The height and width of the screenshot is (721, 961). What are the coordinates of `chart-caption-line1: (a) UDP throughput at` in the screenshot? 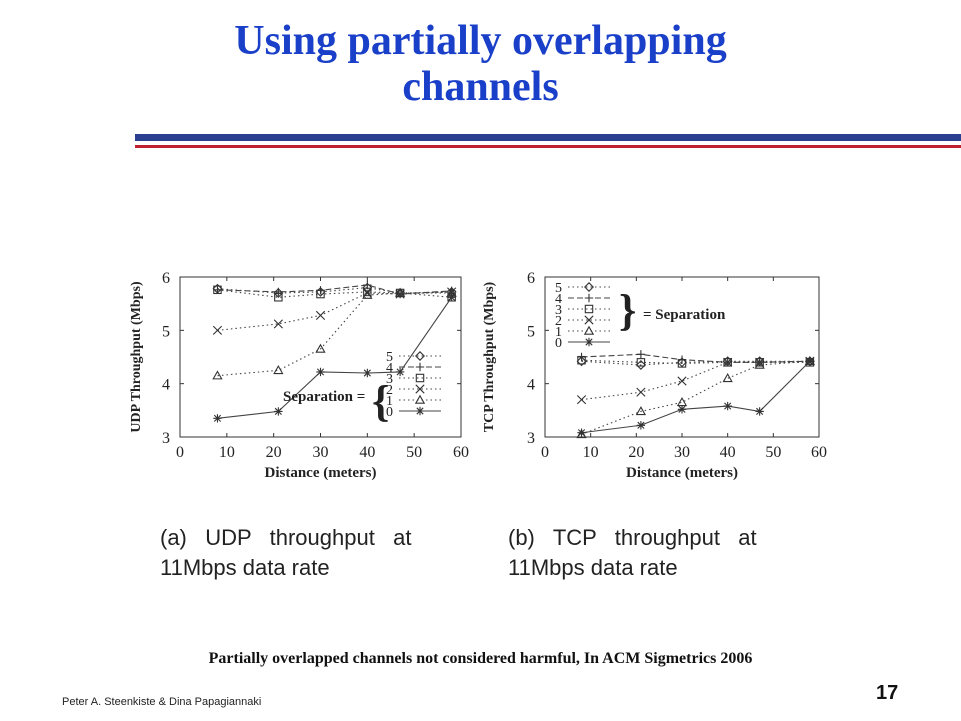 It's located at (286, 537).